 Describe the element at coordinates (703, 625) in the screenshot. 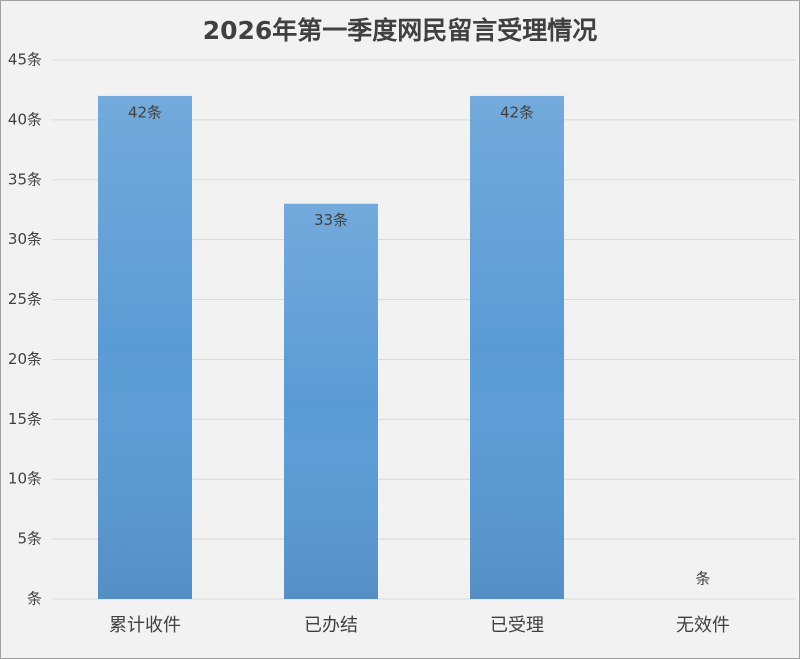

I see `x-tick-label: 无效件` at that location.